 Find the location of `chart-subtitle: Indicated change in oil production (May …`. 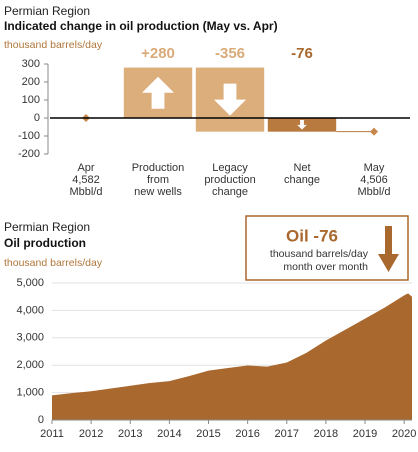

chart-subtitle: Indicated change in oil production (May … is located at coordinates (141, 26).